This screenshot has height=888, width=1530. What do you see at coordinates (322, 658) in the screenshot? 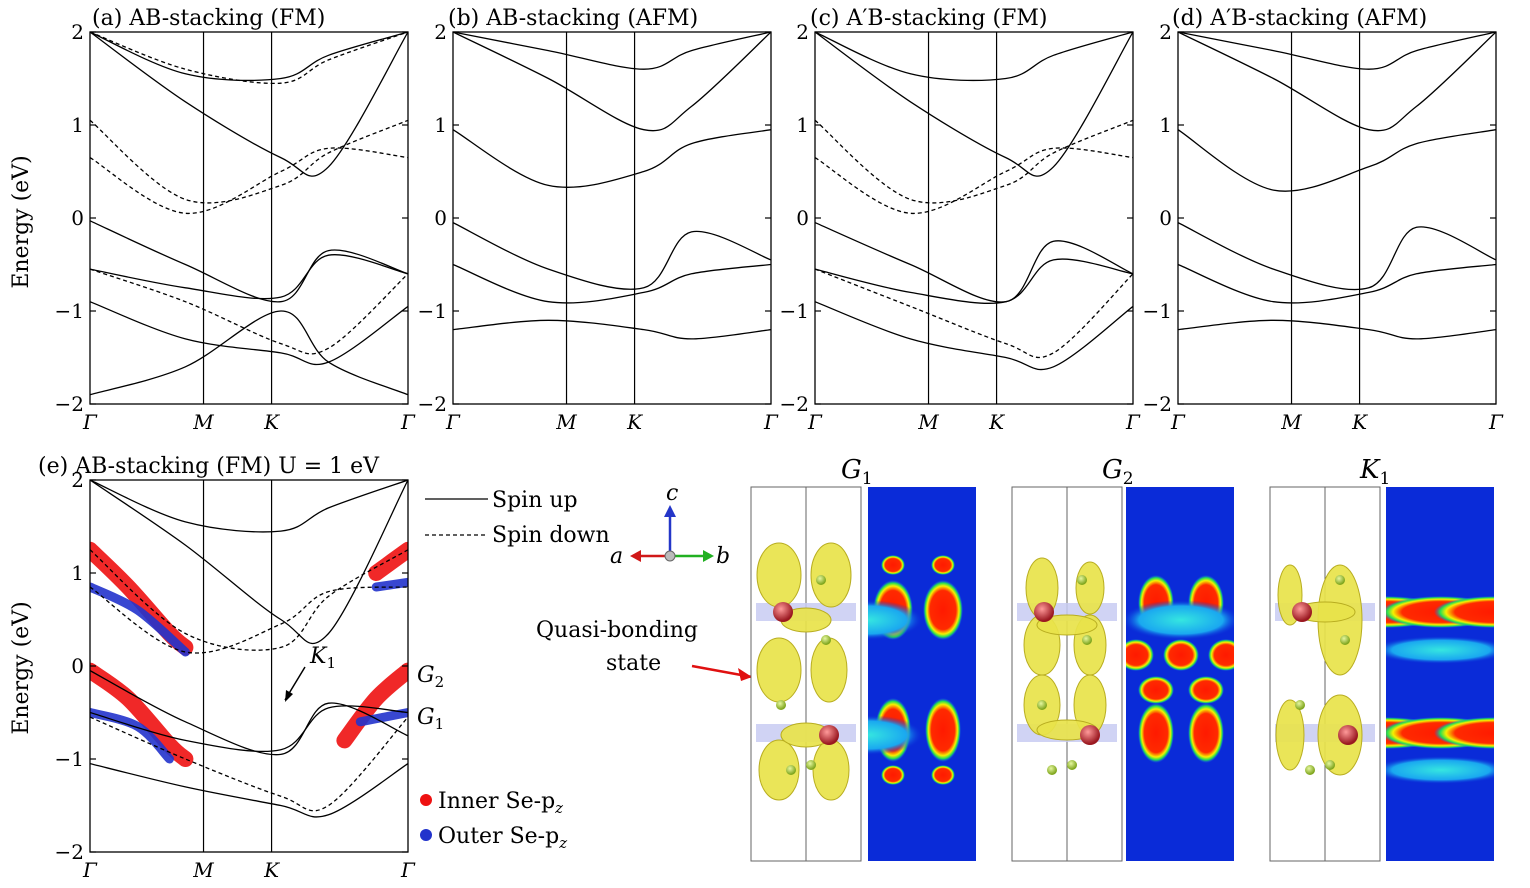
I see `label-K1: K1` at bounding box center [322, 658].